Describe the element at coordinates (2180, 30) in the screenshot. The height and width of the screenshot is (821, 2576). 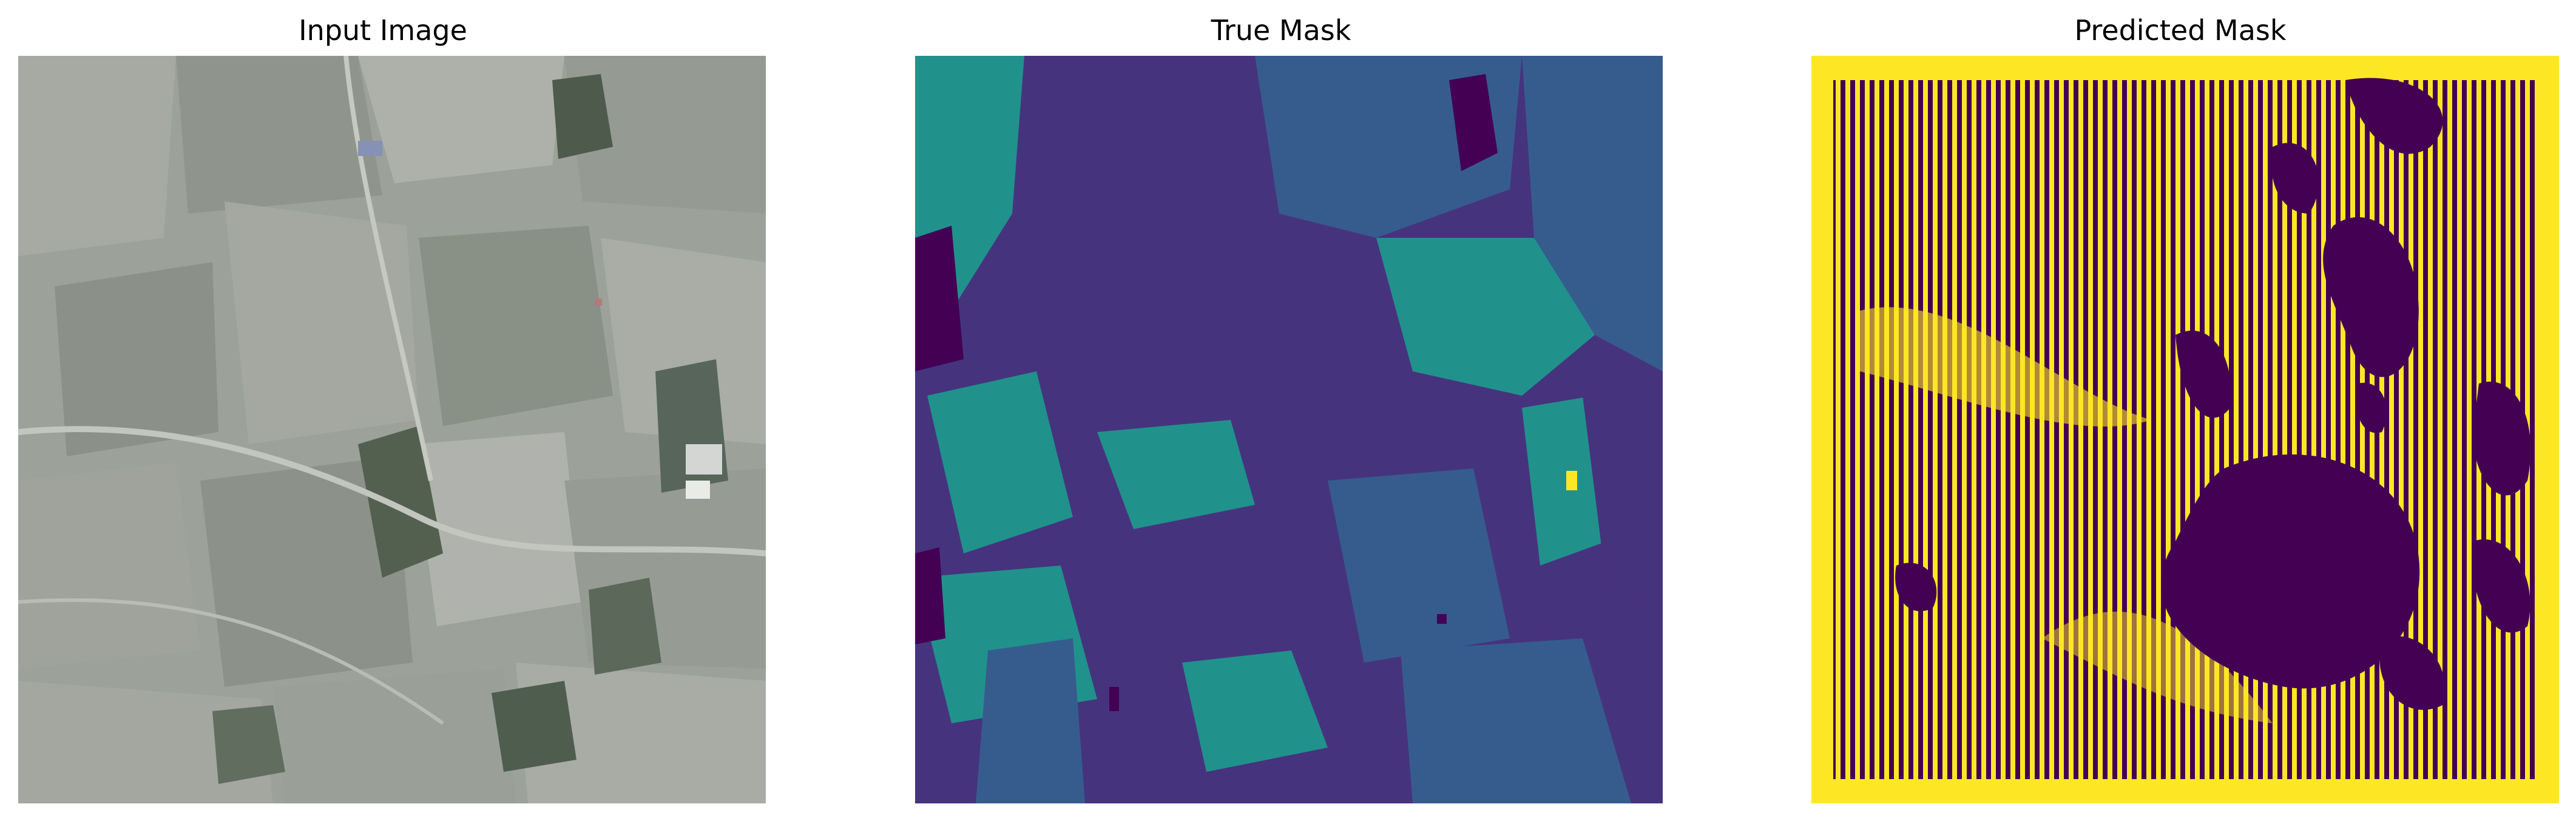
I see `predicted-mask-title: Predicted Mask` at that location.